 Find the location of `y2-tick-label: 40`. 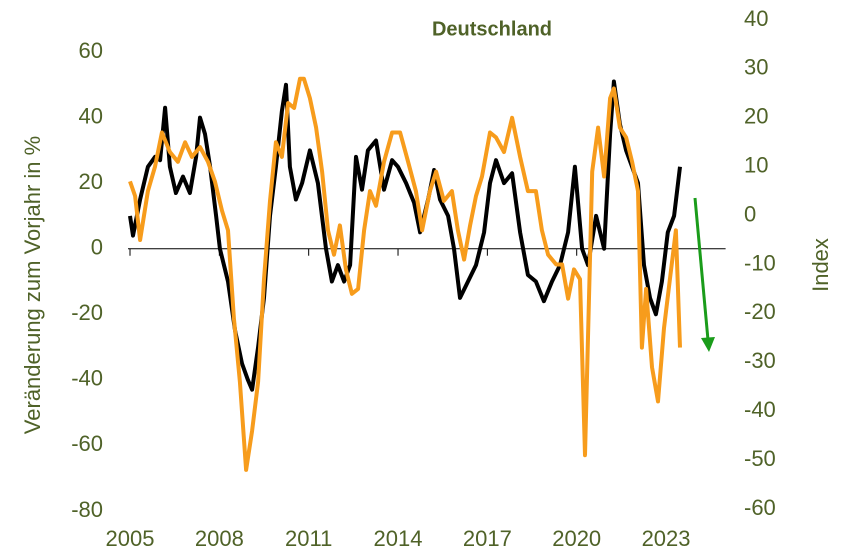

y2-tick-label: 40 is located at coordinates (756, 18).